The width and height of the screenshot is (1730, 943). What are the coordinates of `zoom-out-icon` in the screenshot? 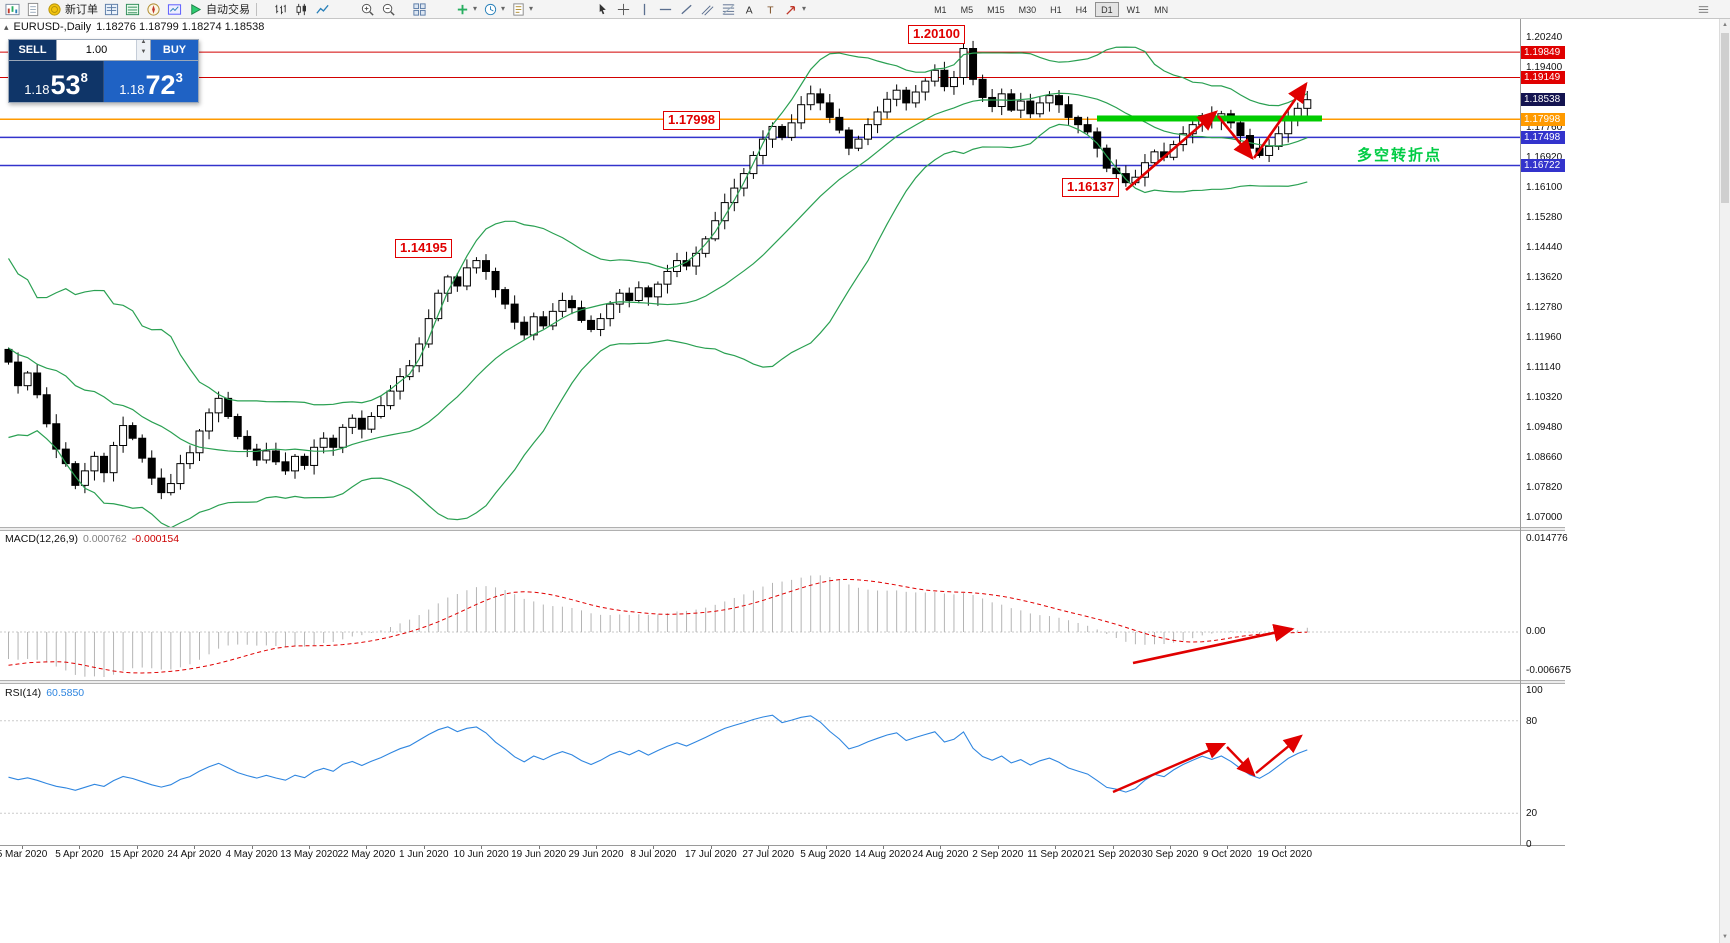 It's located at (388, 9).